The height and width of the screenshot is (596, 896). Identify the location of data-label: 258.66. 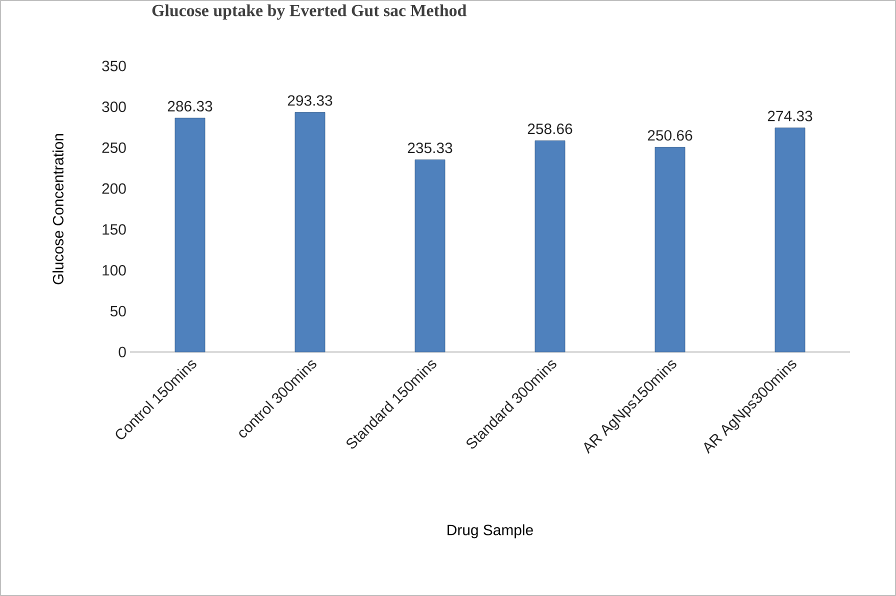
(550, 129).